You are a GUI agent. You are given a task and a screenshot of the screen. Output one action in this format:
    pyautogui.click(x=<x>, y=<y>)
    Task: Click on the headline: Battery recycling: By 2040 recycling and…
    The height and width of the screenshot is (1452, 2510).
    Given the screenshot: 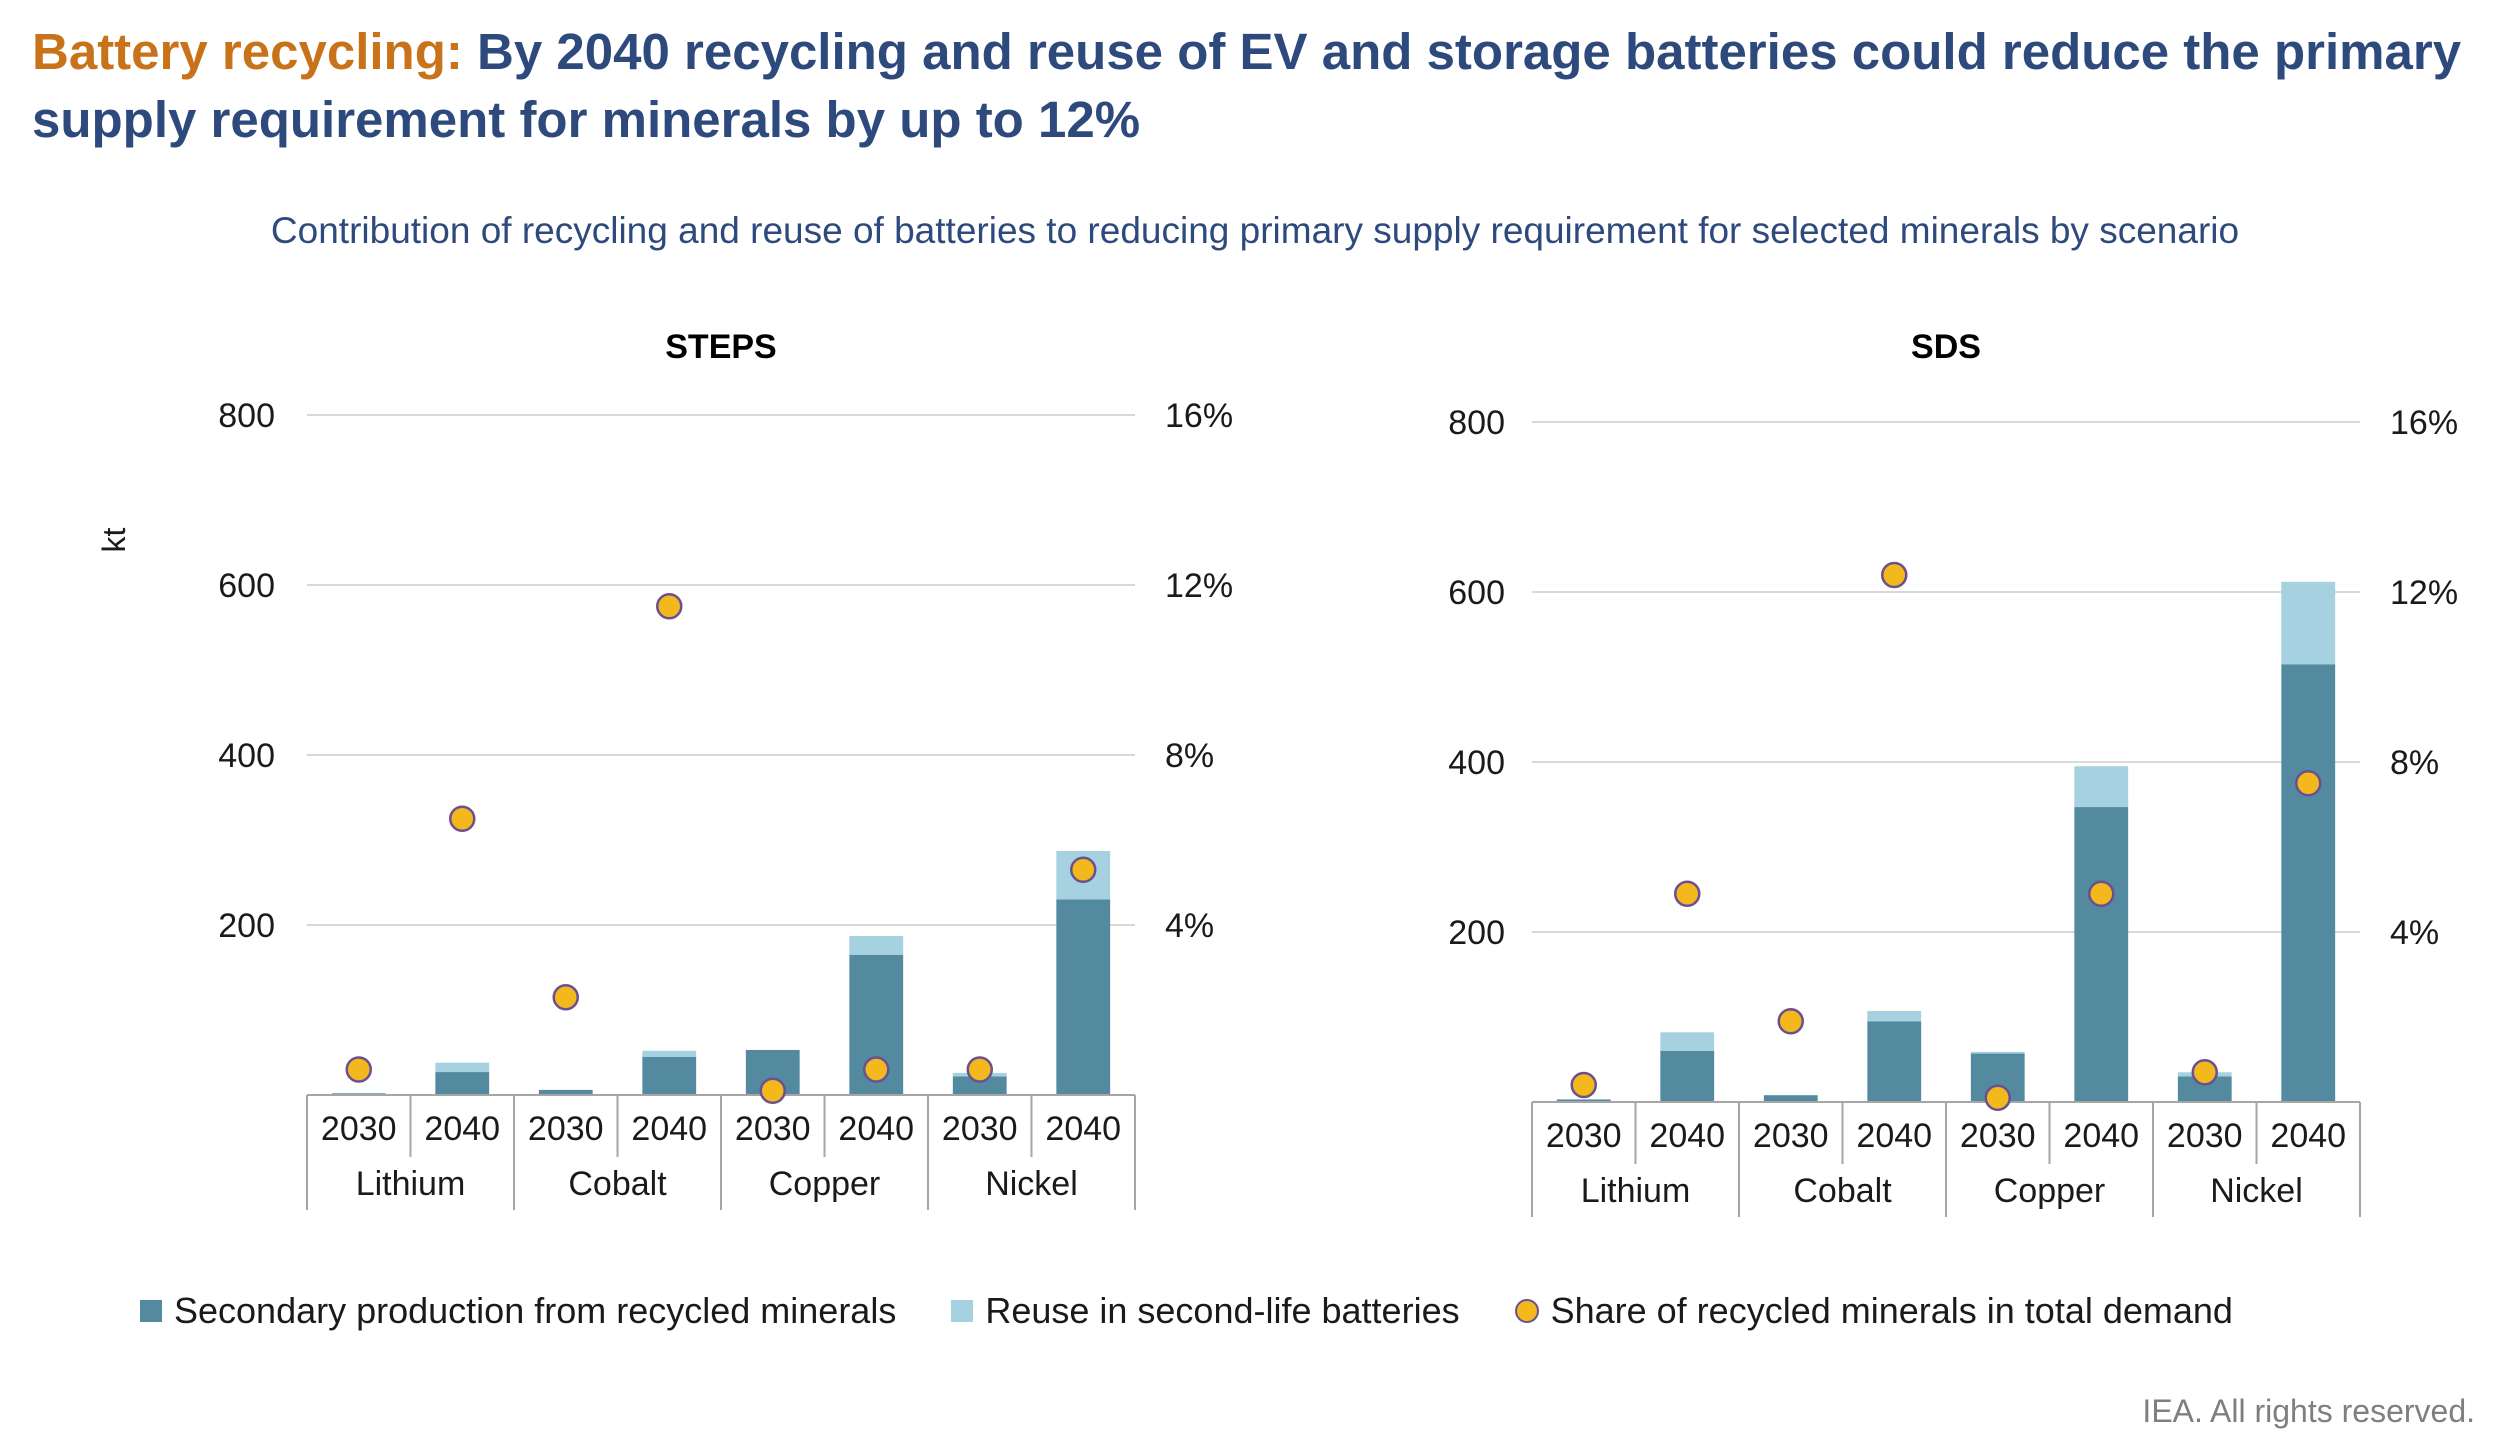 What is the action you would take?
    pyautogui.click(x=1257, y=86)
    